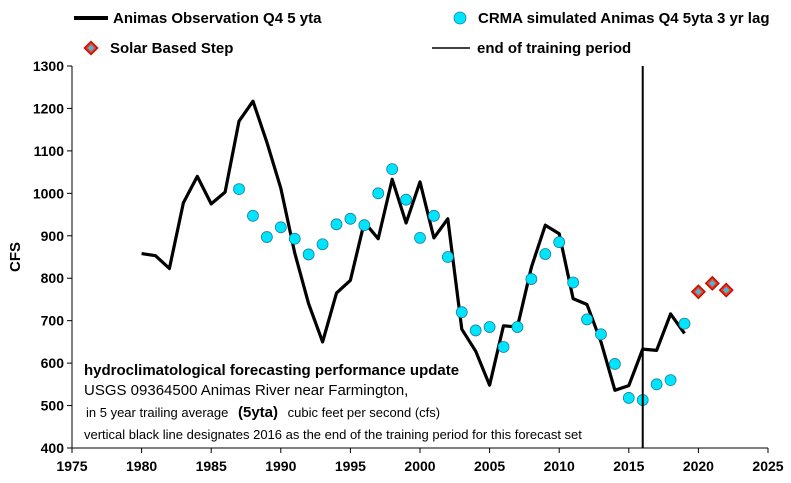 Image resolution: width=791 pixels, height=483 pixels. What do you see at coordinates (71, 466) in the screenshot?
I see `x-tick-label: 1975` at bounding box center [71, 466].